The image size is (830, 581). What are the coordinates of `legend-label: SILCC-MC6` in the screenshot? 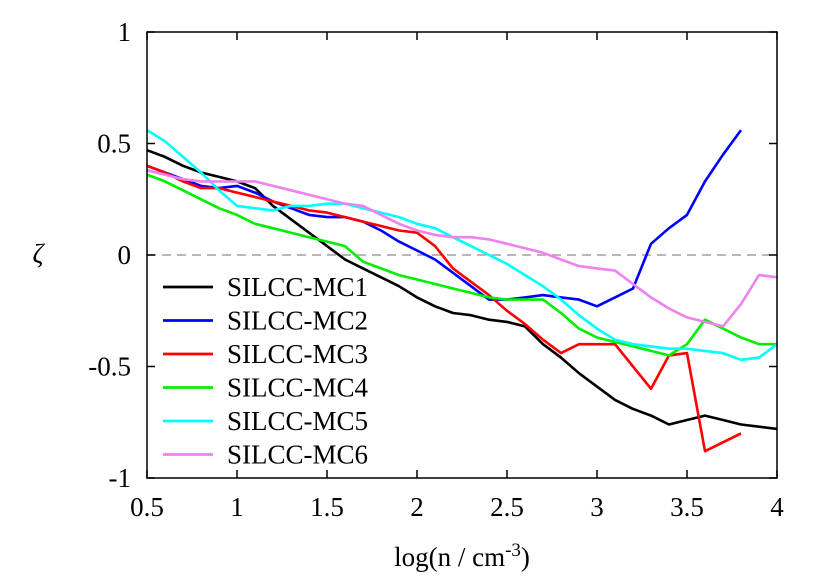 It's located at (297, 455).